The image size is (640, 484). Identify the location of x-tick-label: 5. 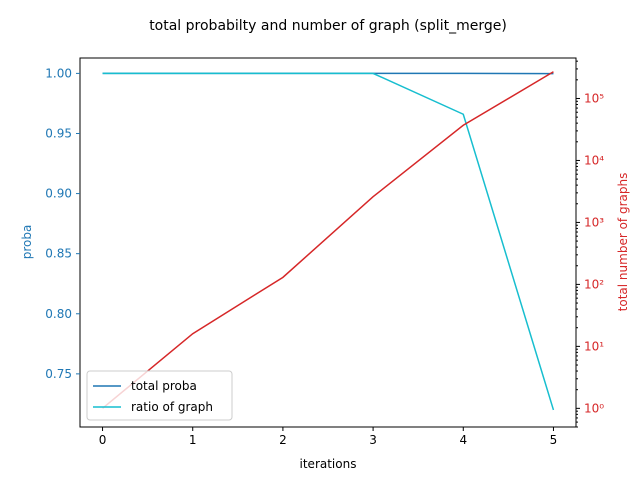
(554, 440).